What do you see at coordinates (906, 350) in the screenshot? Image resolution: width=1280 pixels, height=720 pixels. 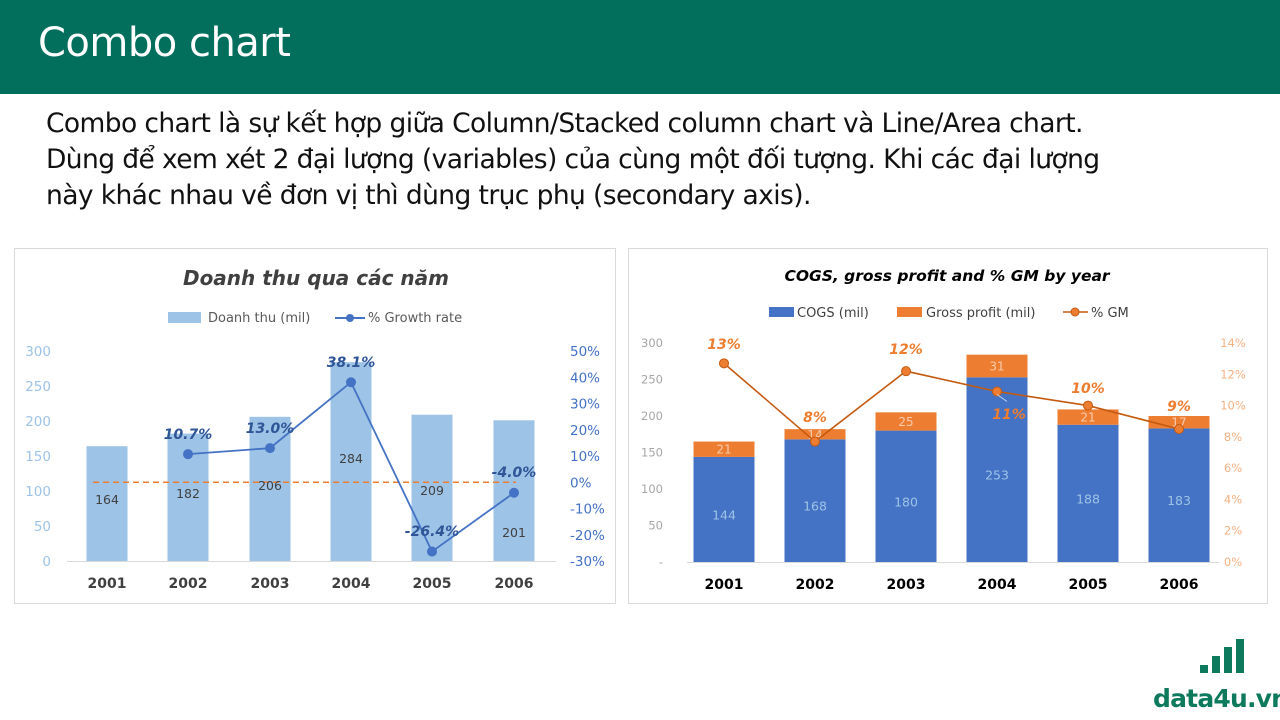 I see `gm-label: 12%` at bounding box center [906, 350].